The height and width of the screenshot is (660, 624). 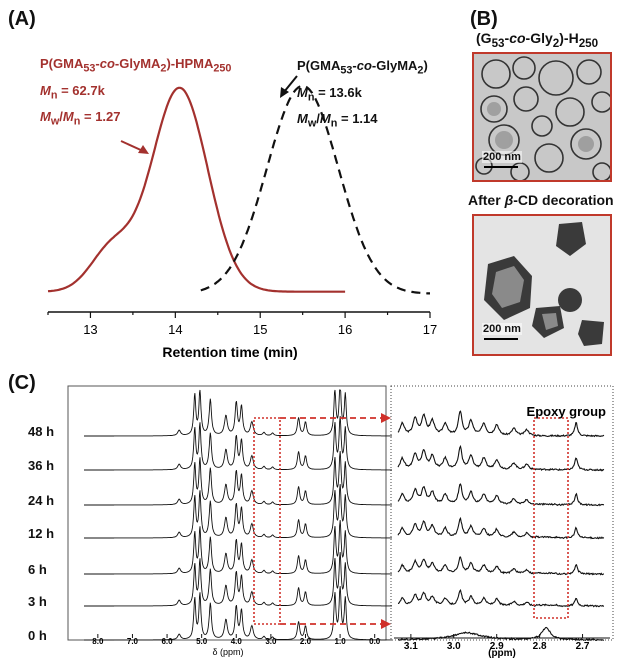 I want to click on nmr-connector-bottom-head, so click(x=386, y=624).